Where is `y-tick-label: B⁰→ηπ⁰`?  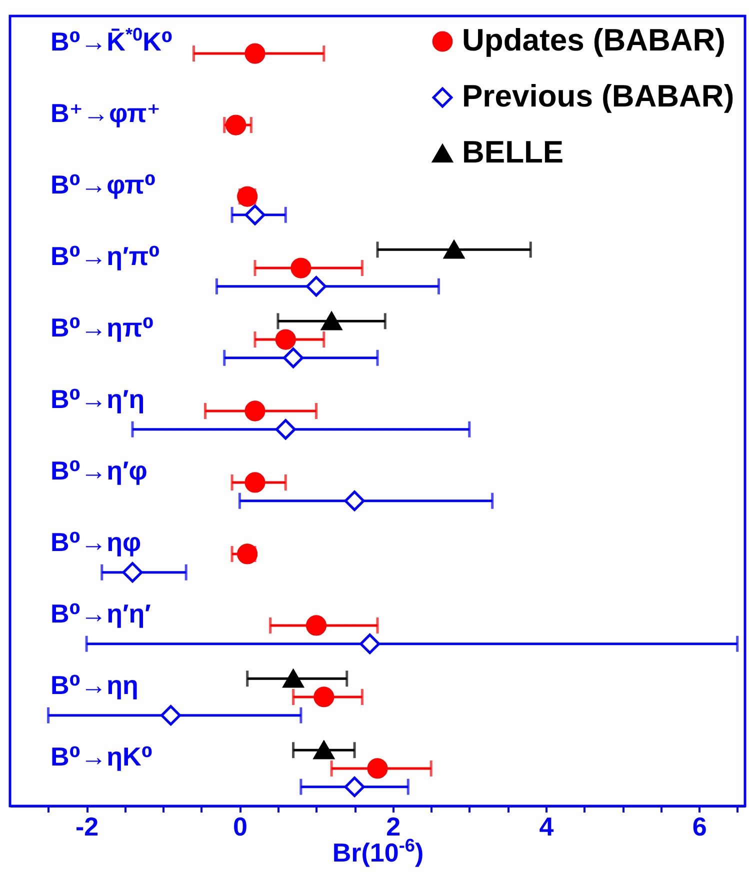 y-tick-label: B⁰→ηπ⁰ is located at coordinates (102, 327).